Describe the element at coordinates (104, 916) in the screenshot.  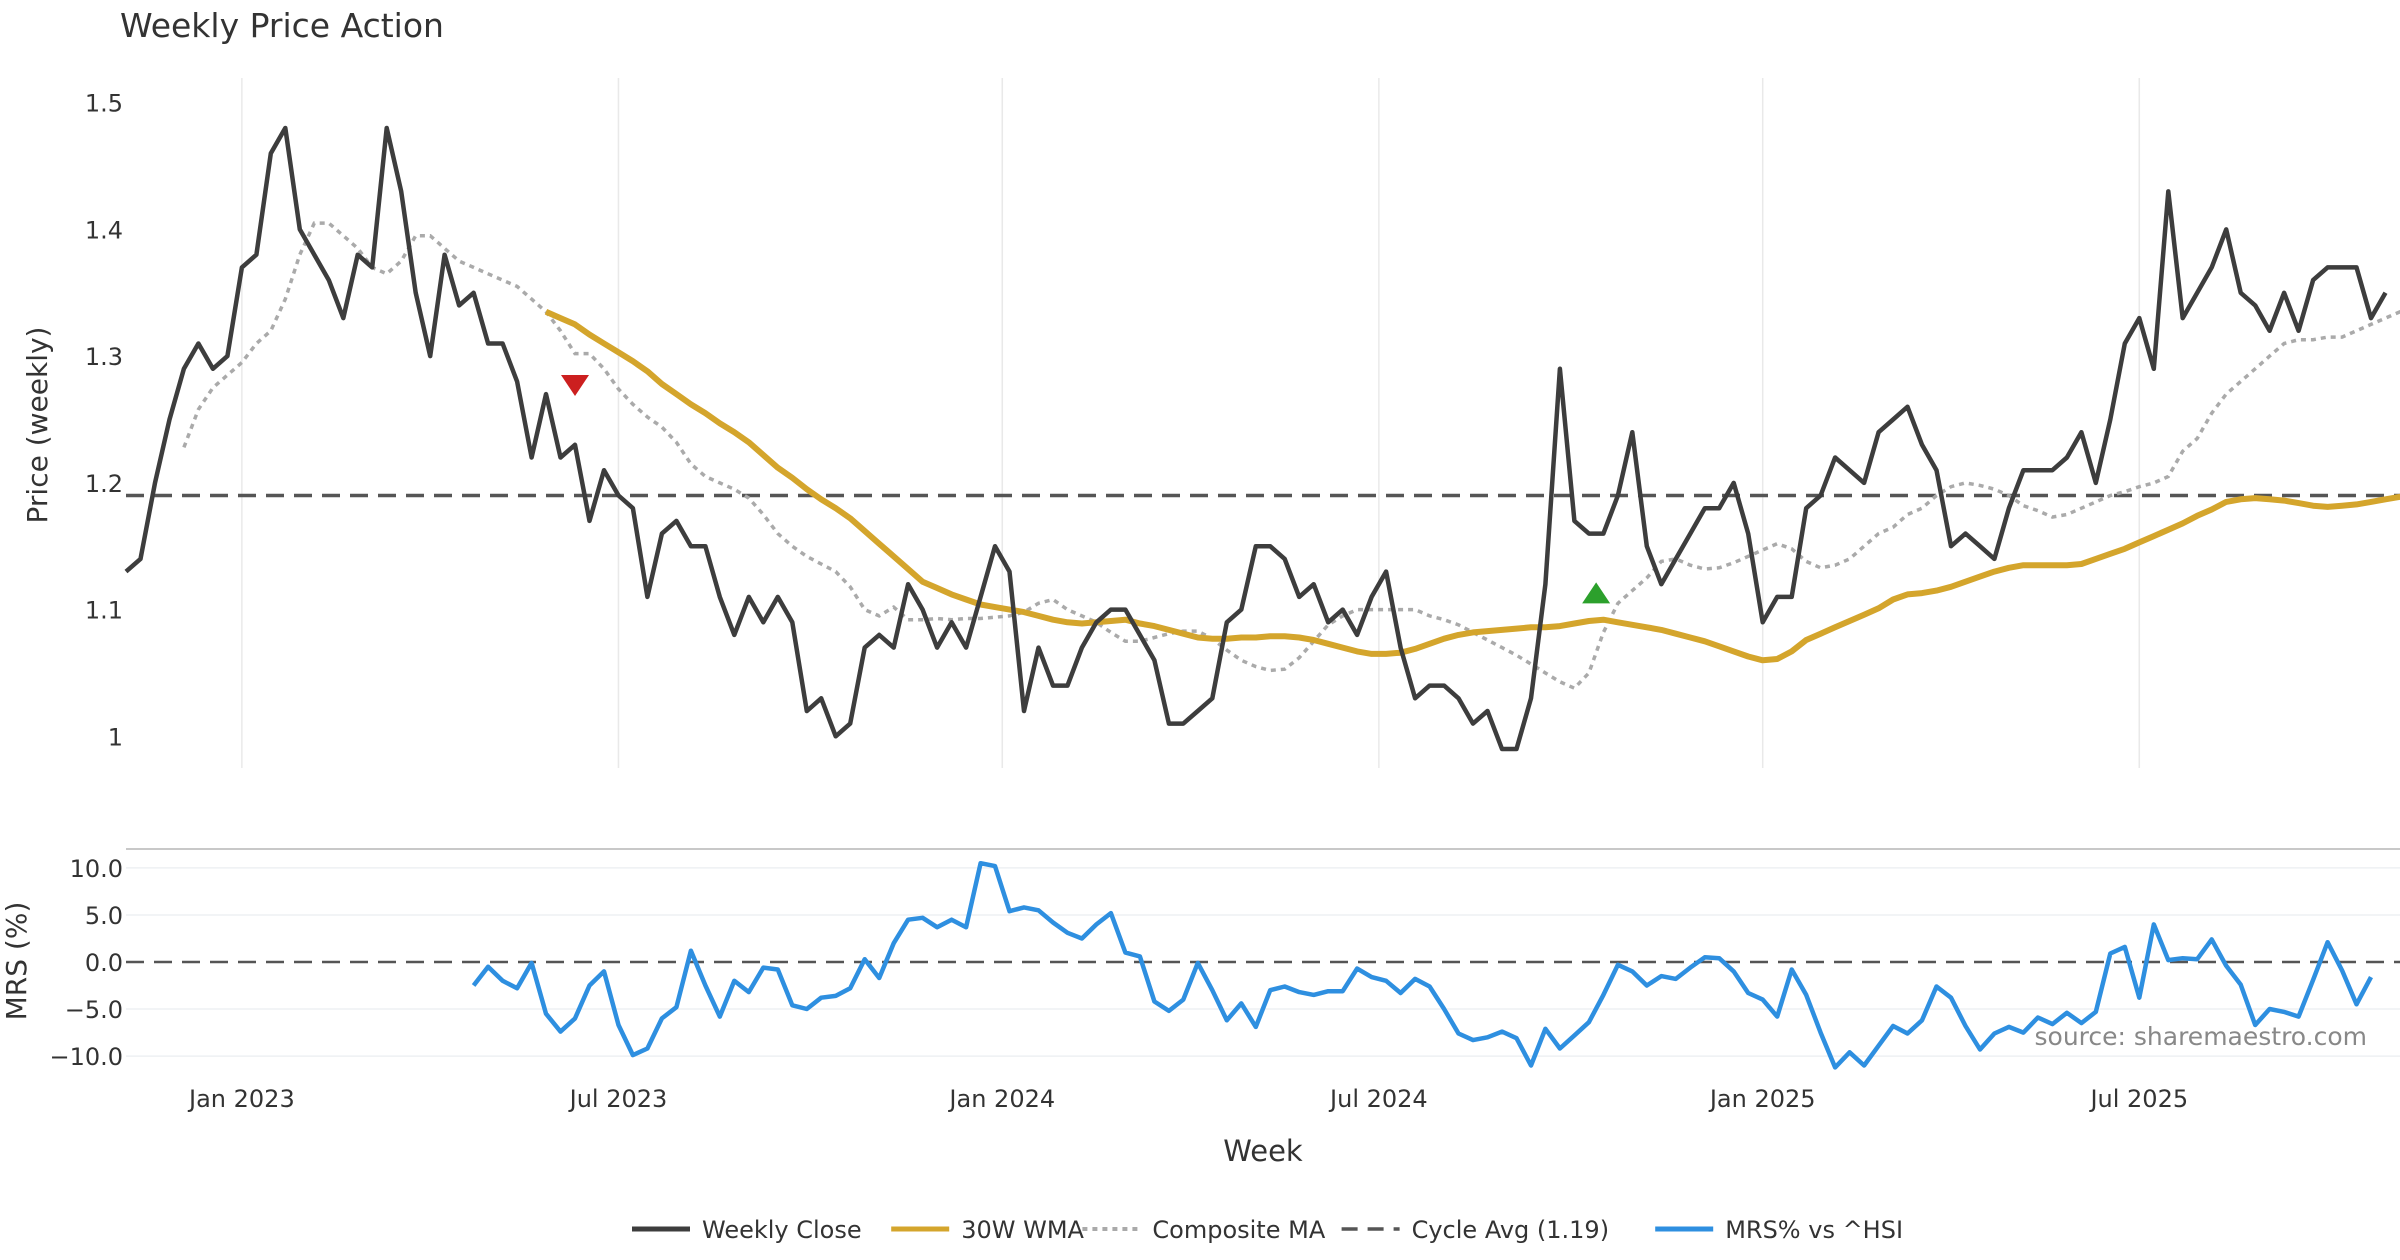
I see `mrs-y-tick-label: 5.0` at that location.